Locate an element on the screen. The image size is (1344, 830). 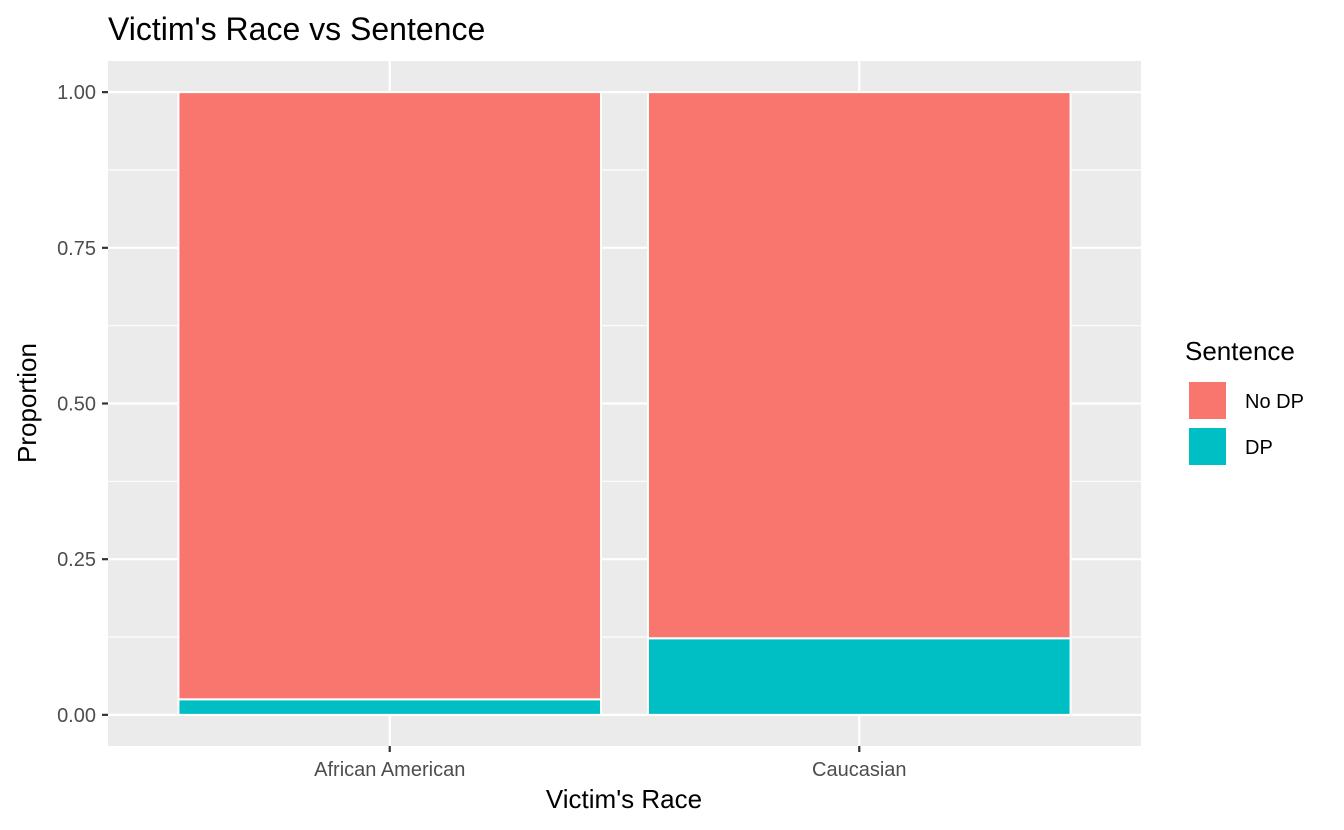
legend: Sentence No DP DP is located at coordinates (1244, 401).